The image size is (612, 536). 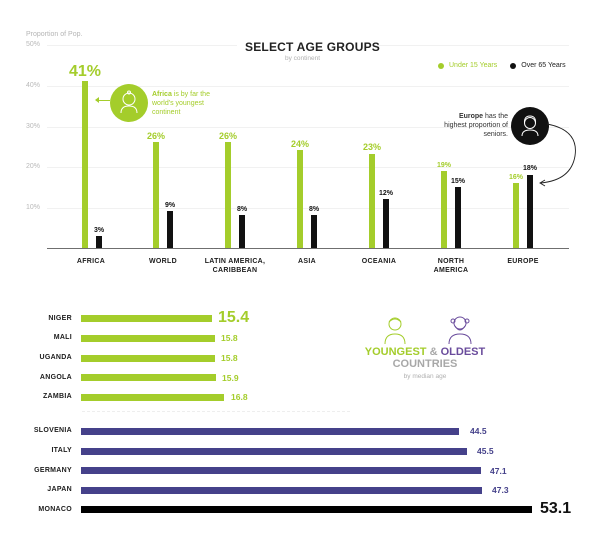 What do you see at coordinates (57, 396) in the screenshot?
I see `country-label-zambia: ZAMBIA` at bounding box center [57, 396].